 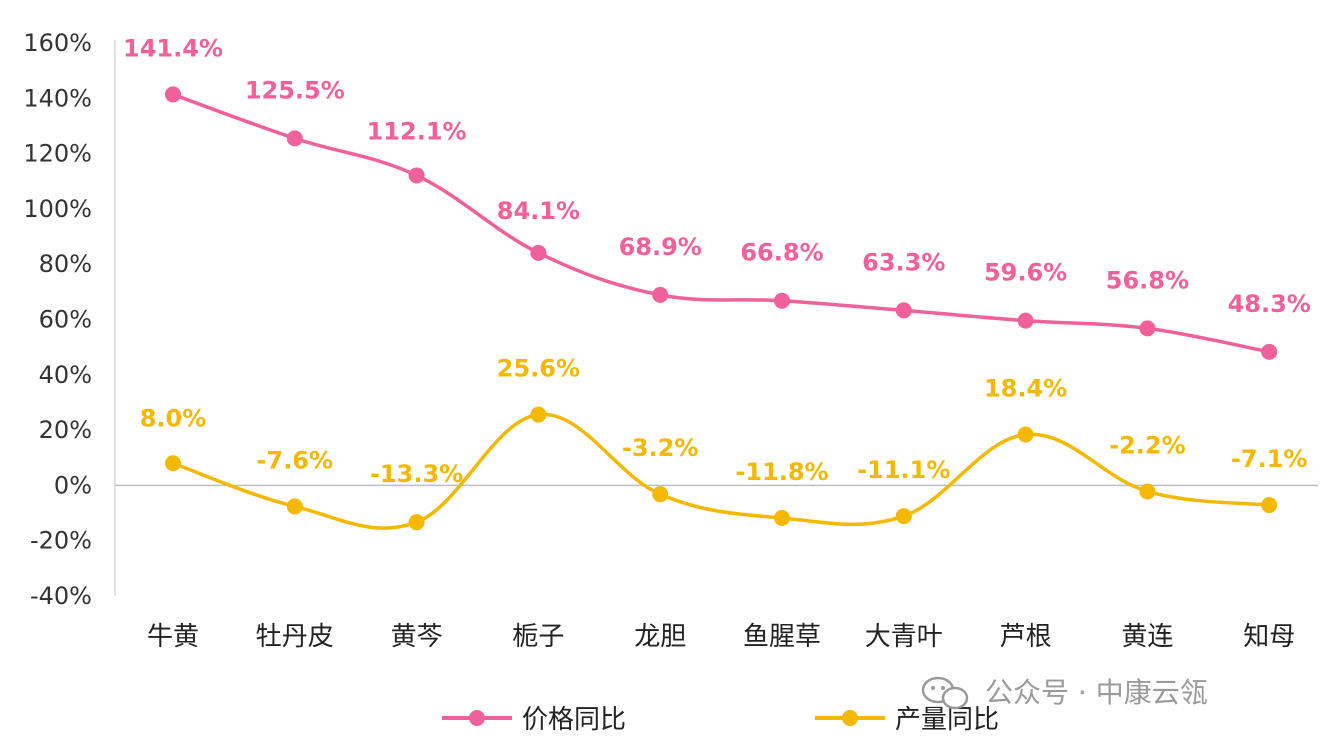 What do you see at coordinates (660, 448) in the screenshot?
I see `data-label-1: -3.2%` at bounding box center [660, 448].